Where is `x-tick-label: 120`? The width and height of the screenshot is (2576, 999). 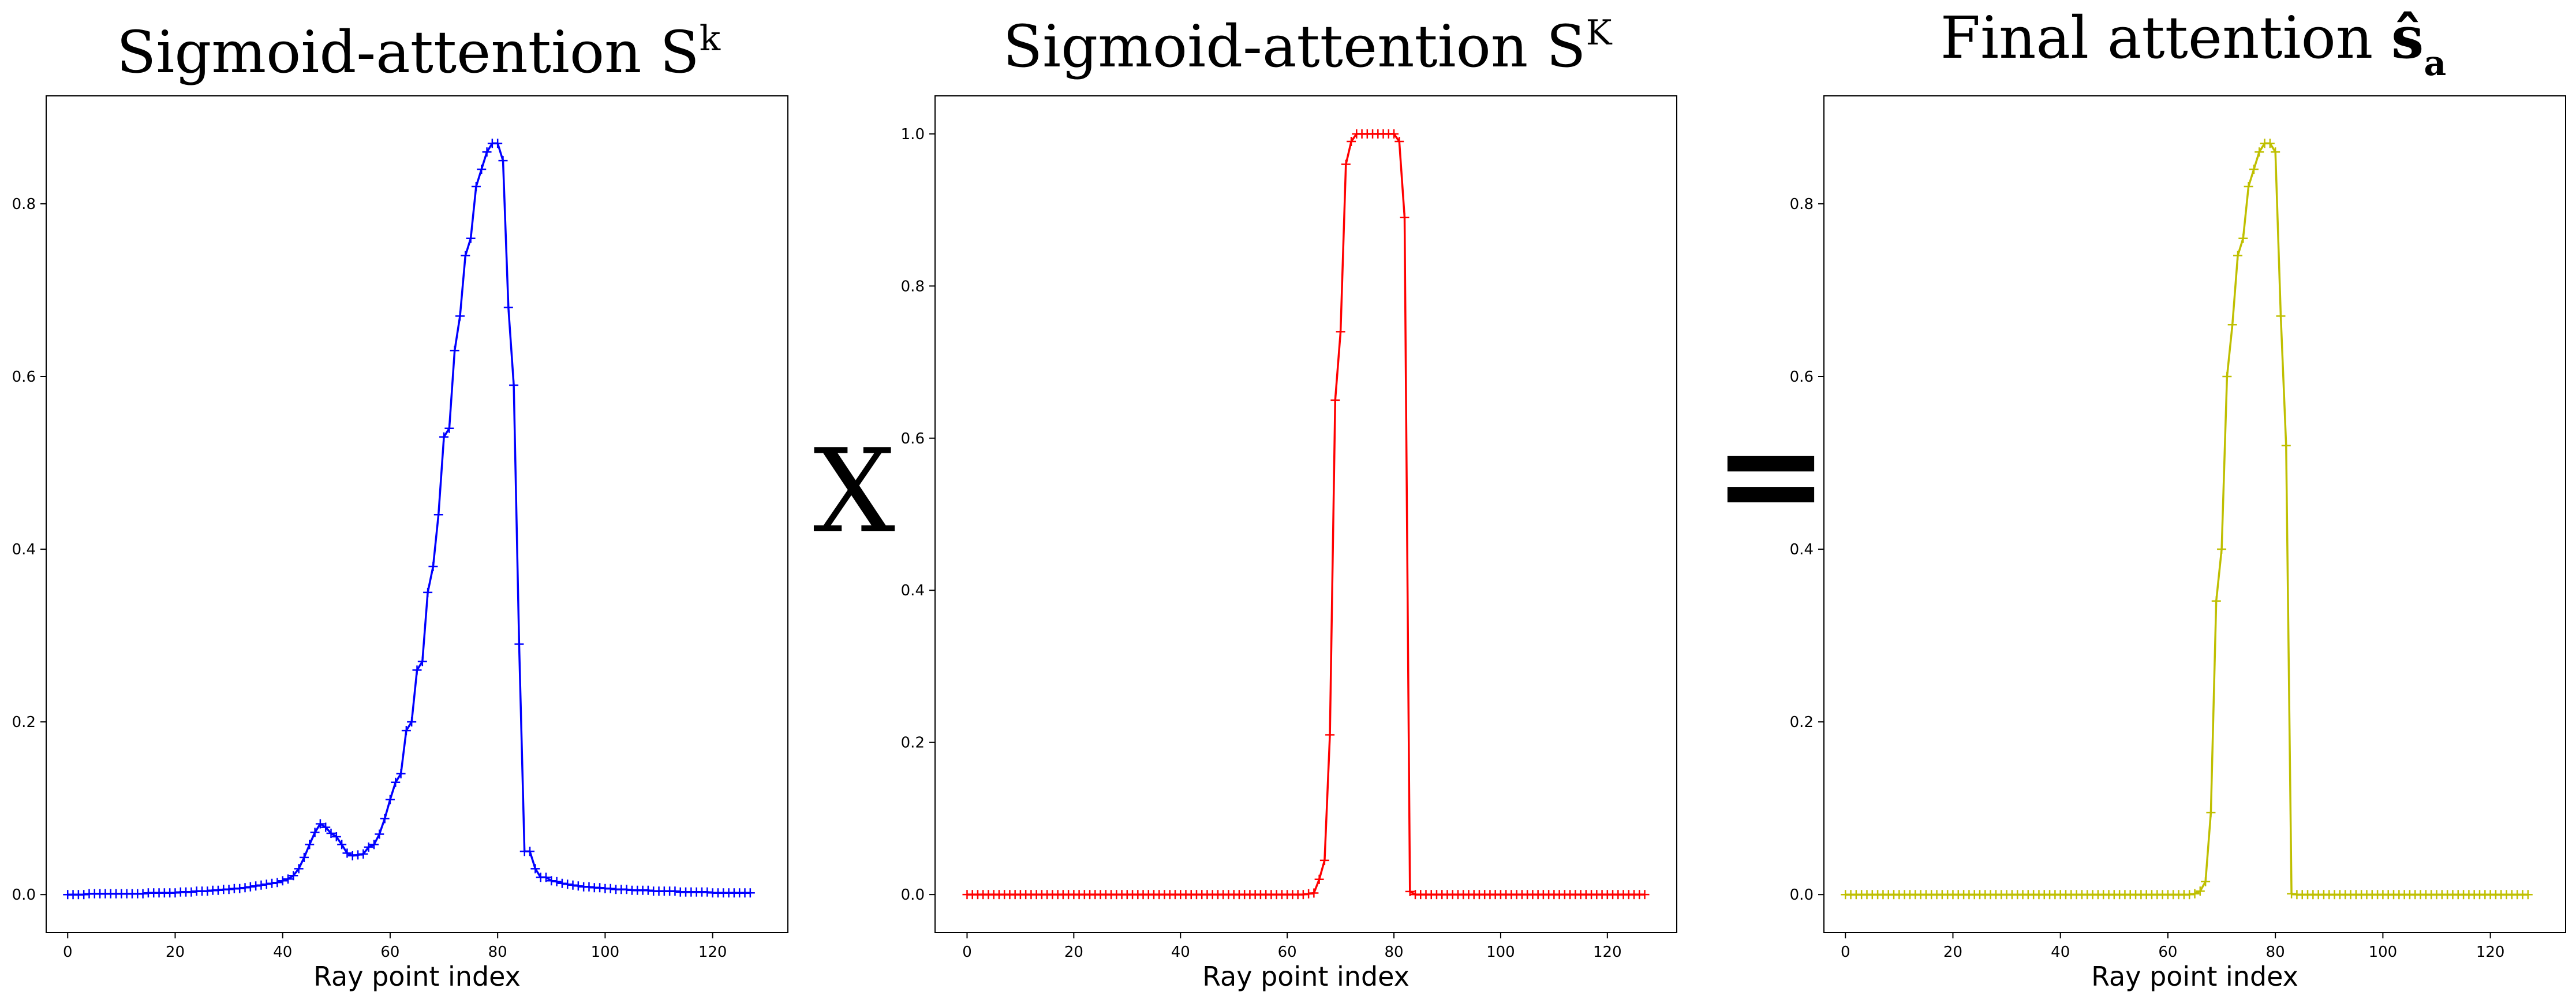 x-tick-label: 120 is located at coordinates (1607, 953).